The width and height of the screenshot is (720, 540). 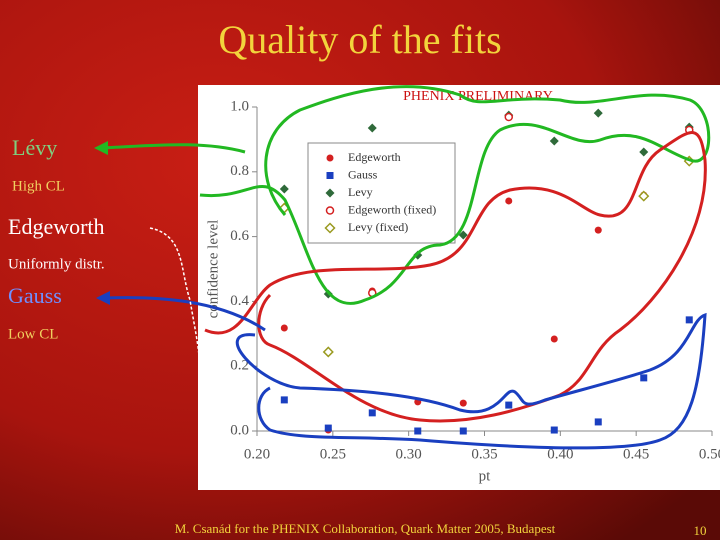 What do you see at coordinates (409, 454) in the screenshot?
I see `x-tick-label: 0.30` at bounding box center [409, 454].